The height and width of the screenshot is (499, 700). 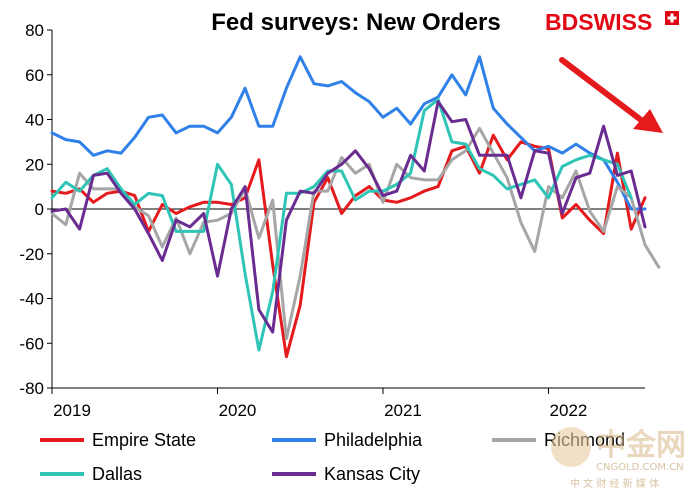 What do you see at coordinates (561, 22) in the screenshot?
I see `brand-part1: BD` at bounding box center [561, 22].